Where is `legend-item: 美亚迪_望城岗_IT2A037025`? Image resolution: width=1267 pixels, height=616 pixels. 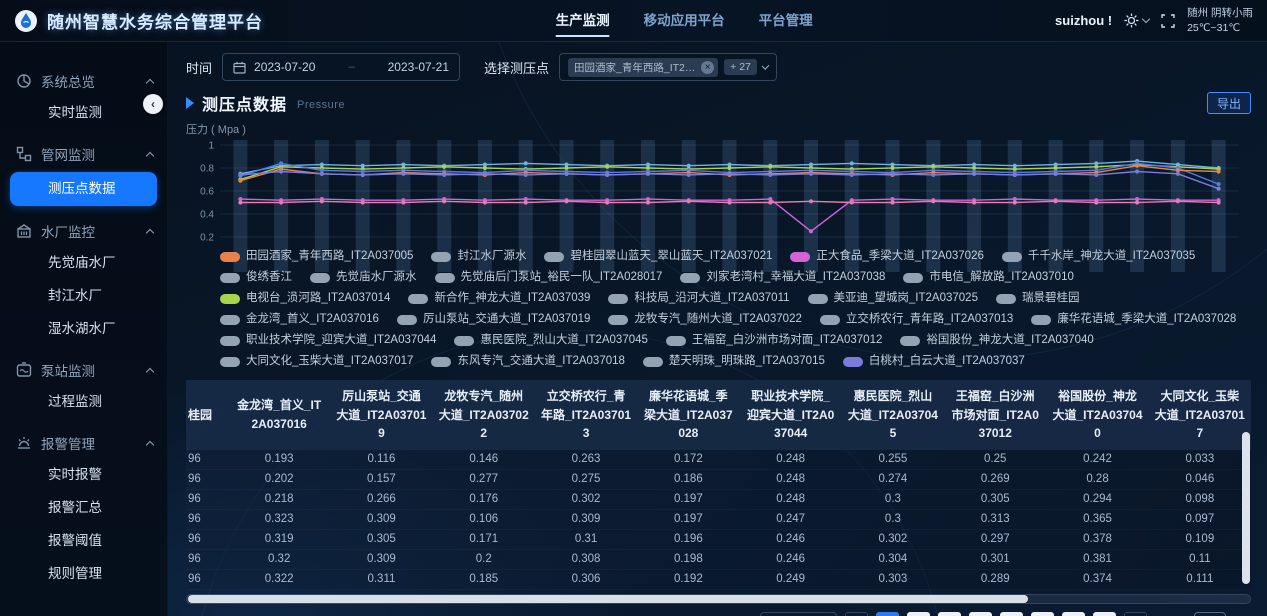
legend-item: 美亚迪_望城岗_IT2A037025 is located at coordinates (892, 298).